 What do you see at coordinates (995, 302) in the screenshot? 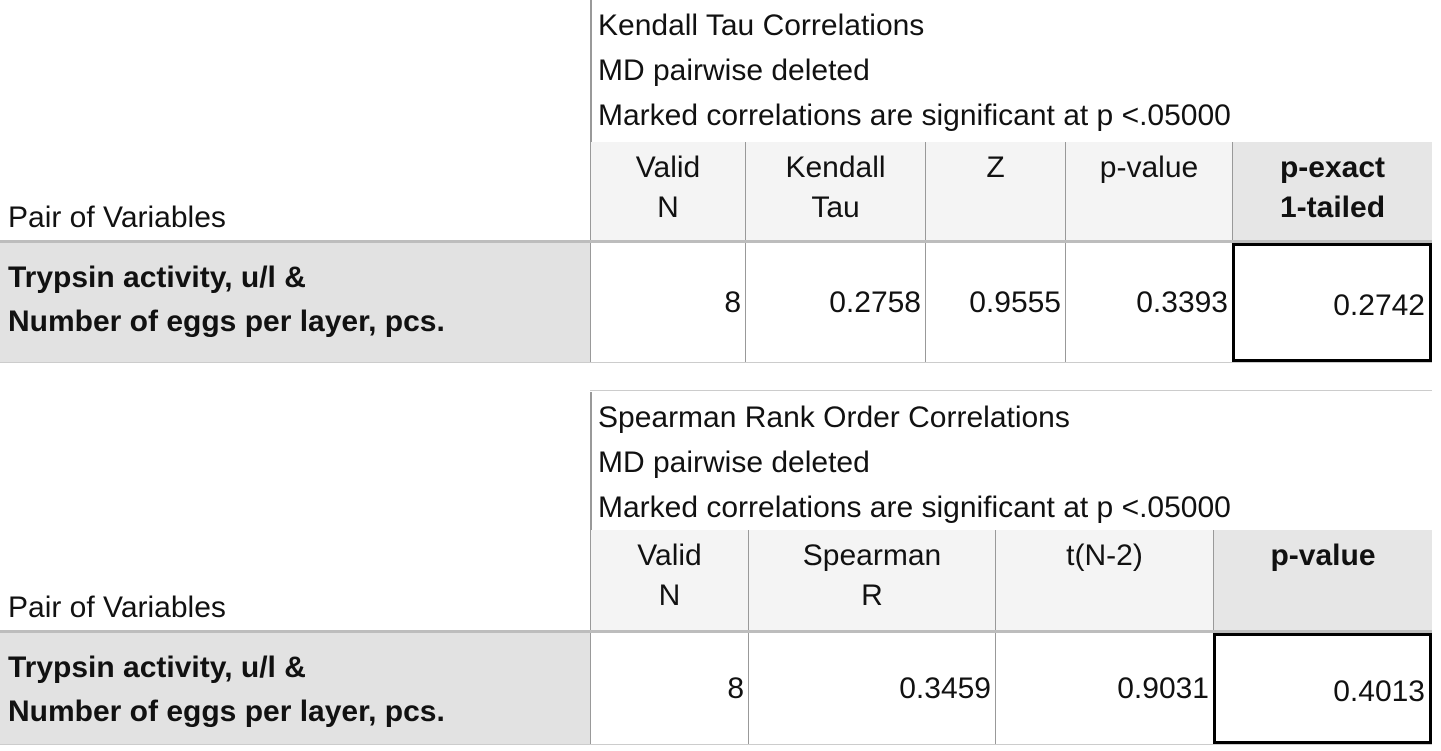
I see `value: 0.9555` at bounding box center [995, 302].